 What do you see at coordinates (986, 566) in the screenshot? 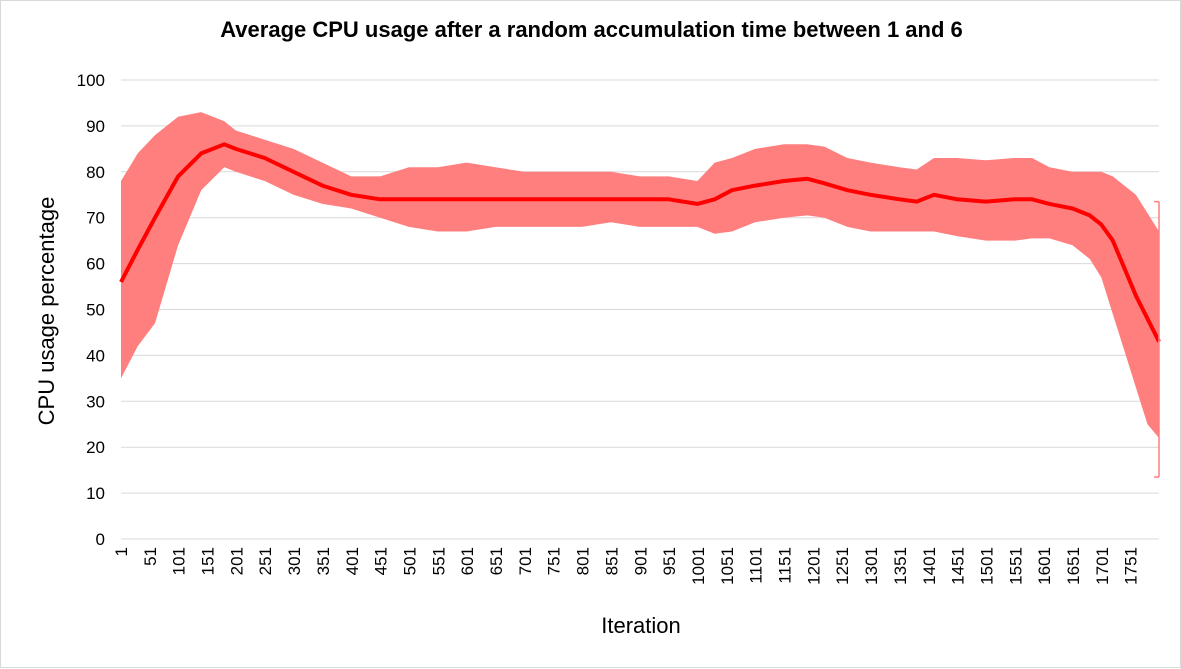
I see `x-tick-label: 1501` at bounding box center [986, 566].